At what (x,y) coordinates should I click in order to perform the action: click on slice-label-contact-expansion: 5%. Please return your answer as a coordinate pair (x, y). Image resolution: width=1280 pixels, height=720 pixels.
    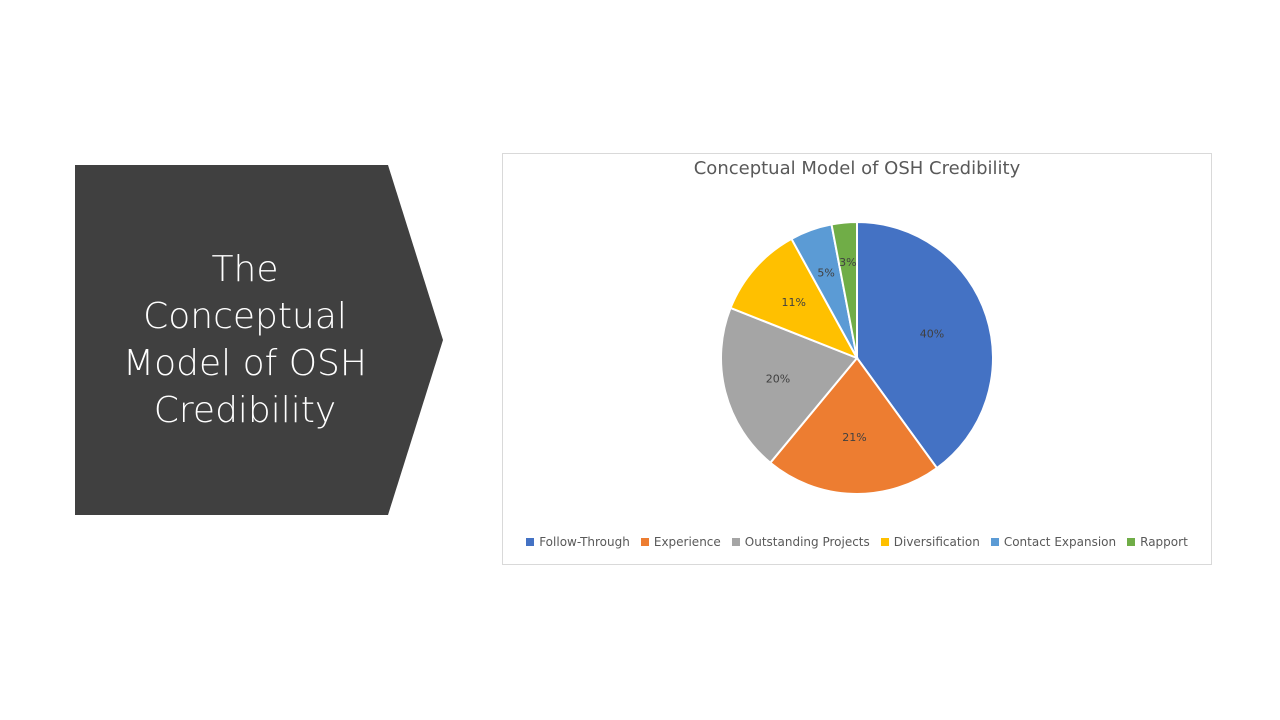
    Looking at the image, I should click on (825, 272).